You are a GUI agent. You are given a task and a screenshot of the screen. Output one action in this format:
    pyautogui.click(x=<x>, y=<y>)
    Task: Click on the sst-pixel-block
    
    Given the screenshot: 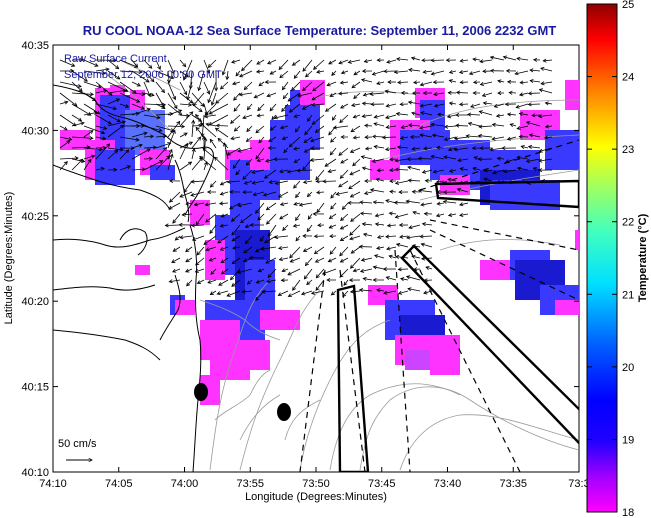 What is the action you would take?
    pyautogui.click(x=142, y=270)
    